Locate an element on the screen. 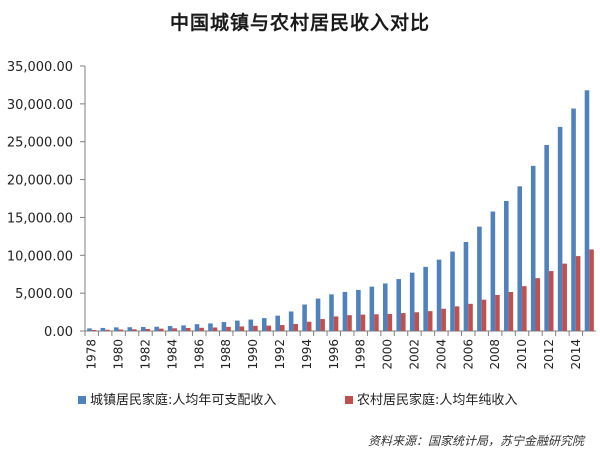  x-tick-label: 2008 is located at coordinates (495, 354).